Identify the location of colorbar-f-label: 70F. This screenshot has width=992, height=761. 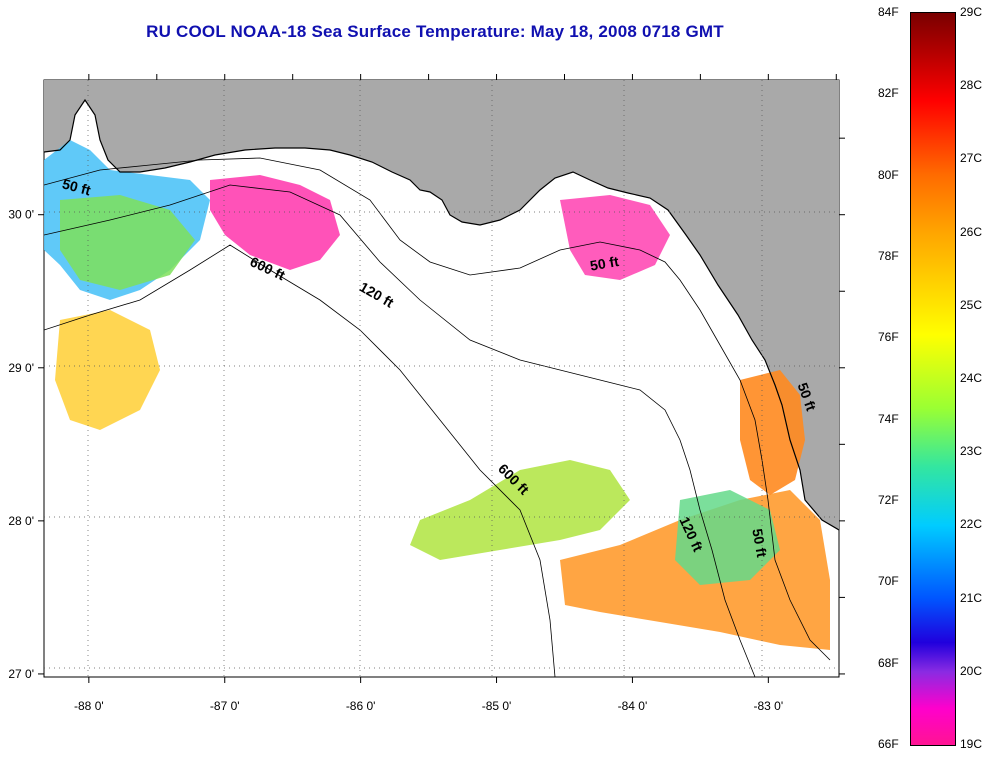
(888, 581).